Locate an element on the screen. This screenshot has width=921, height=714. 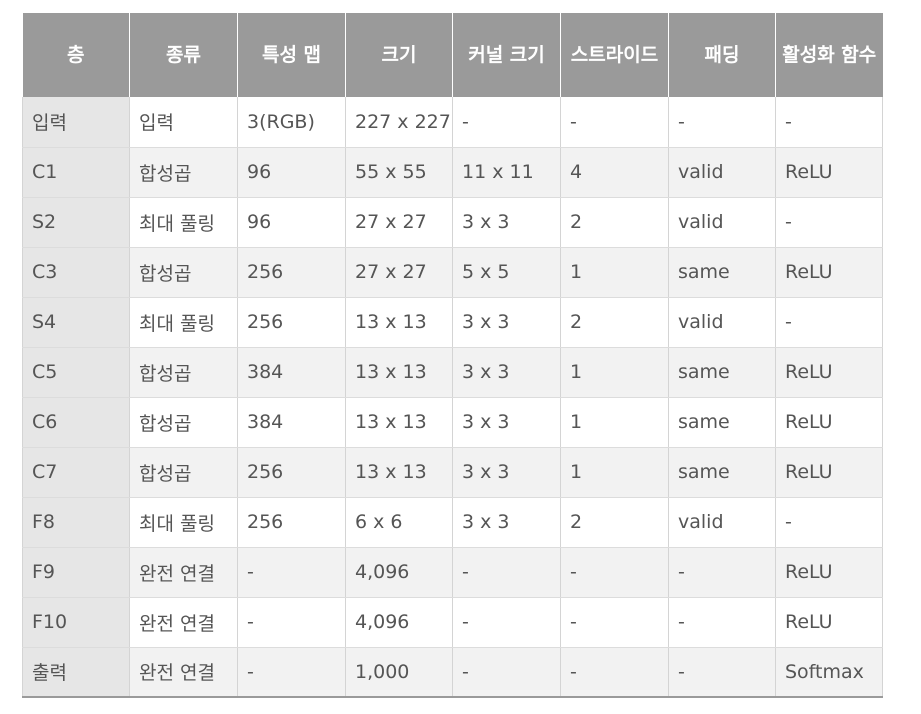
table-row: 입력 입력 3(RGB) 227 x 227- - - - is located at coordinates (452, 122).